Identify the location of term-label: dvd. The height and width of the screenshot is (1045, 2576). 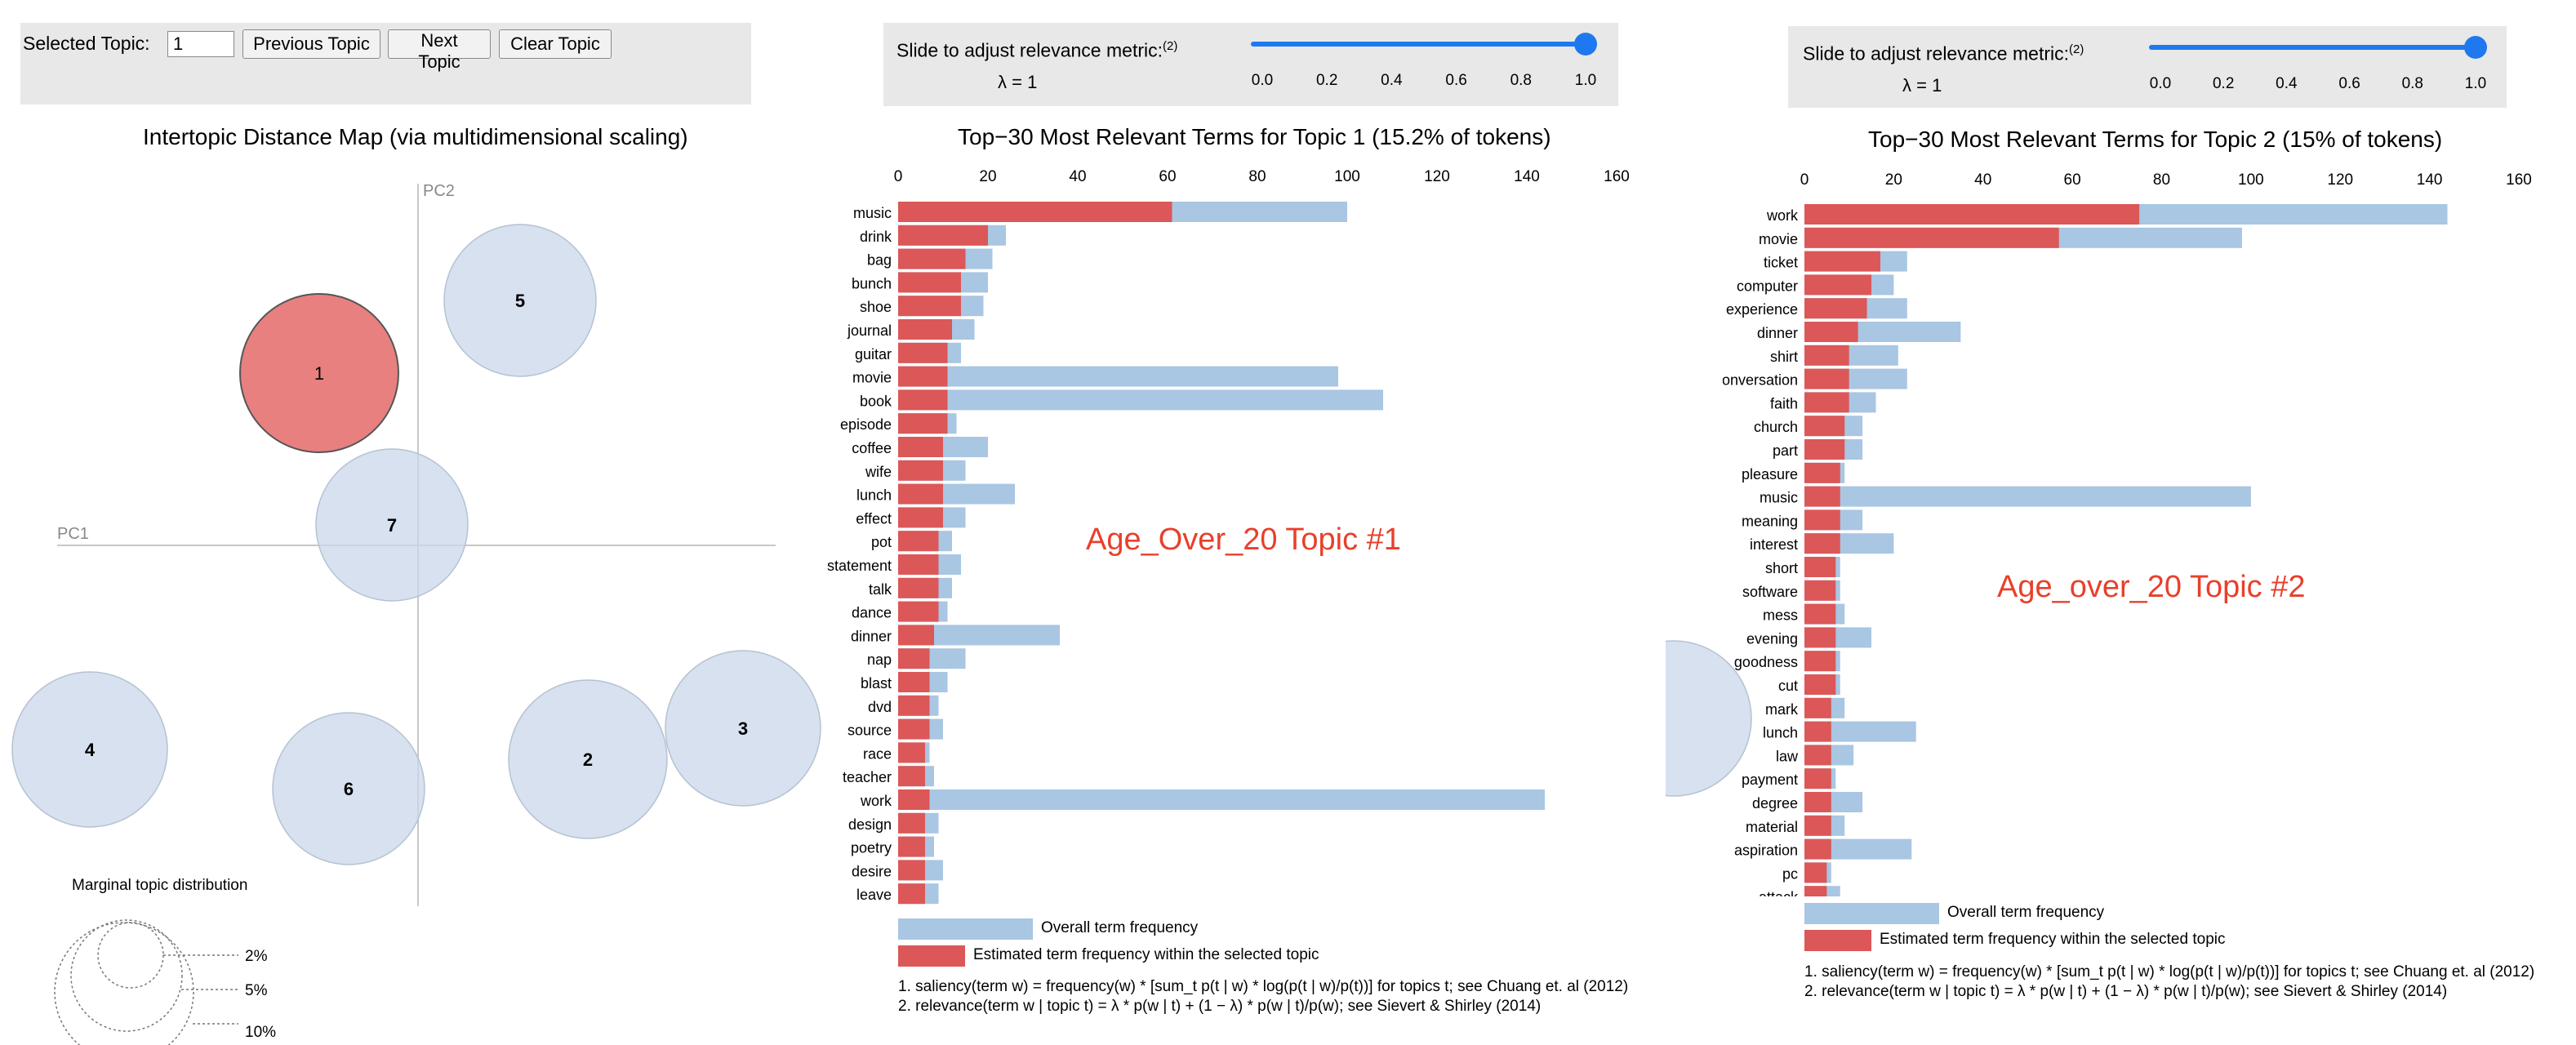
(880, 707).